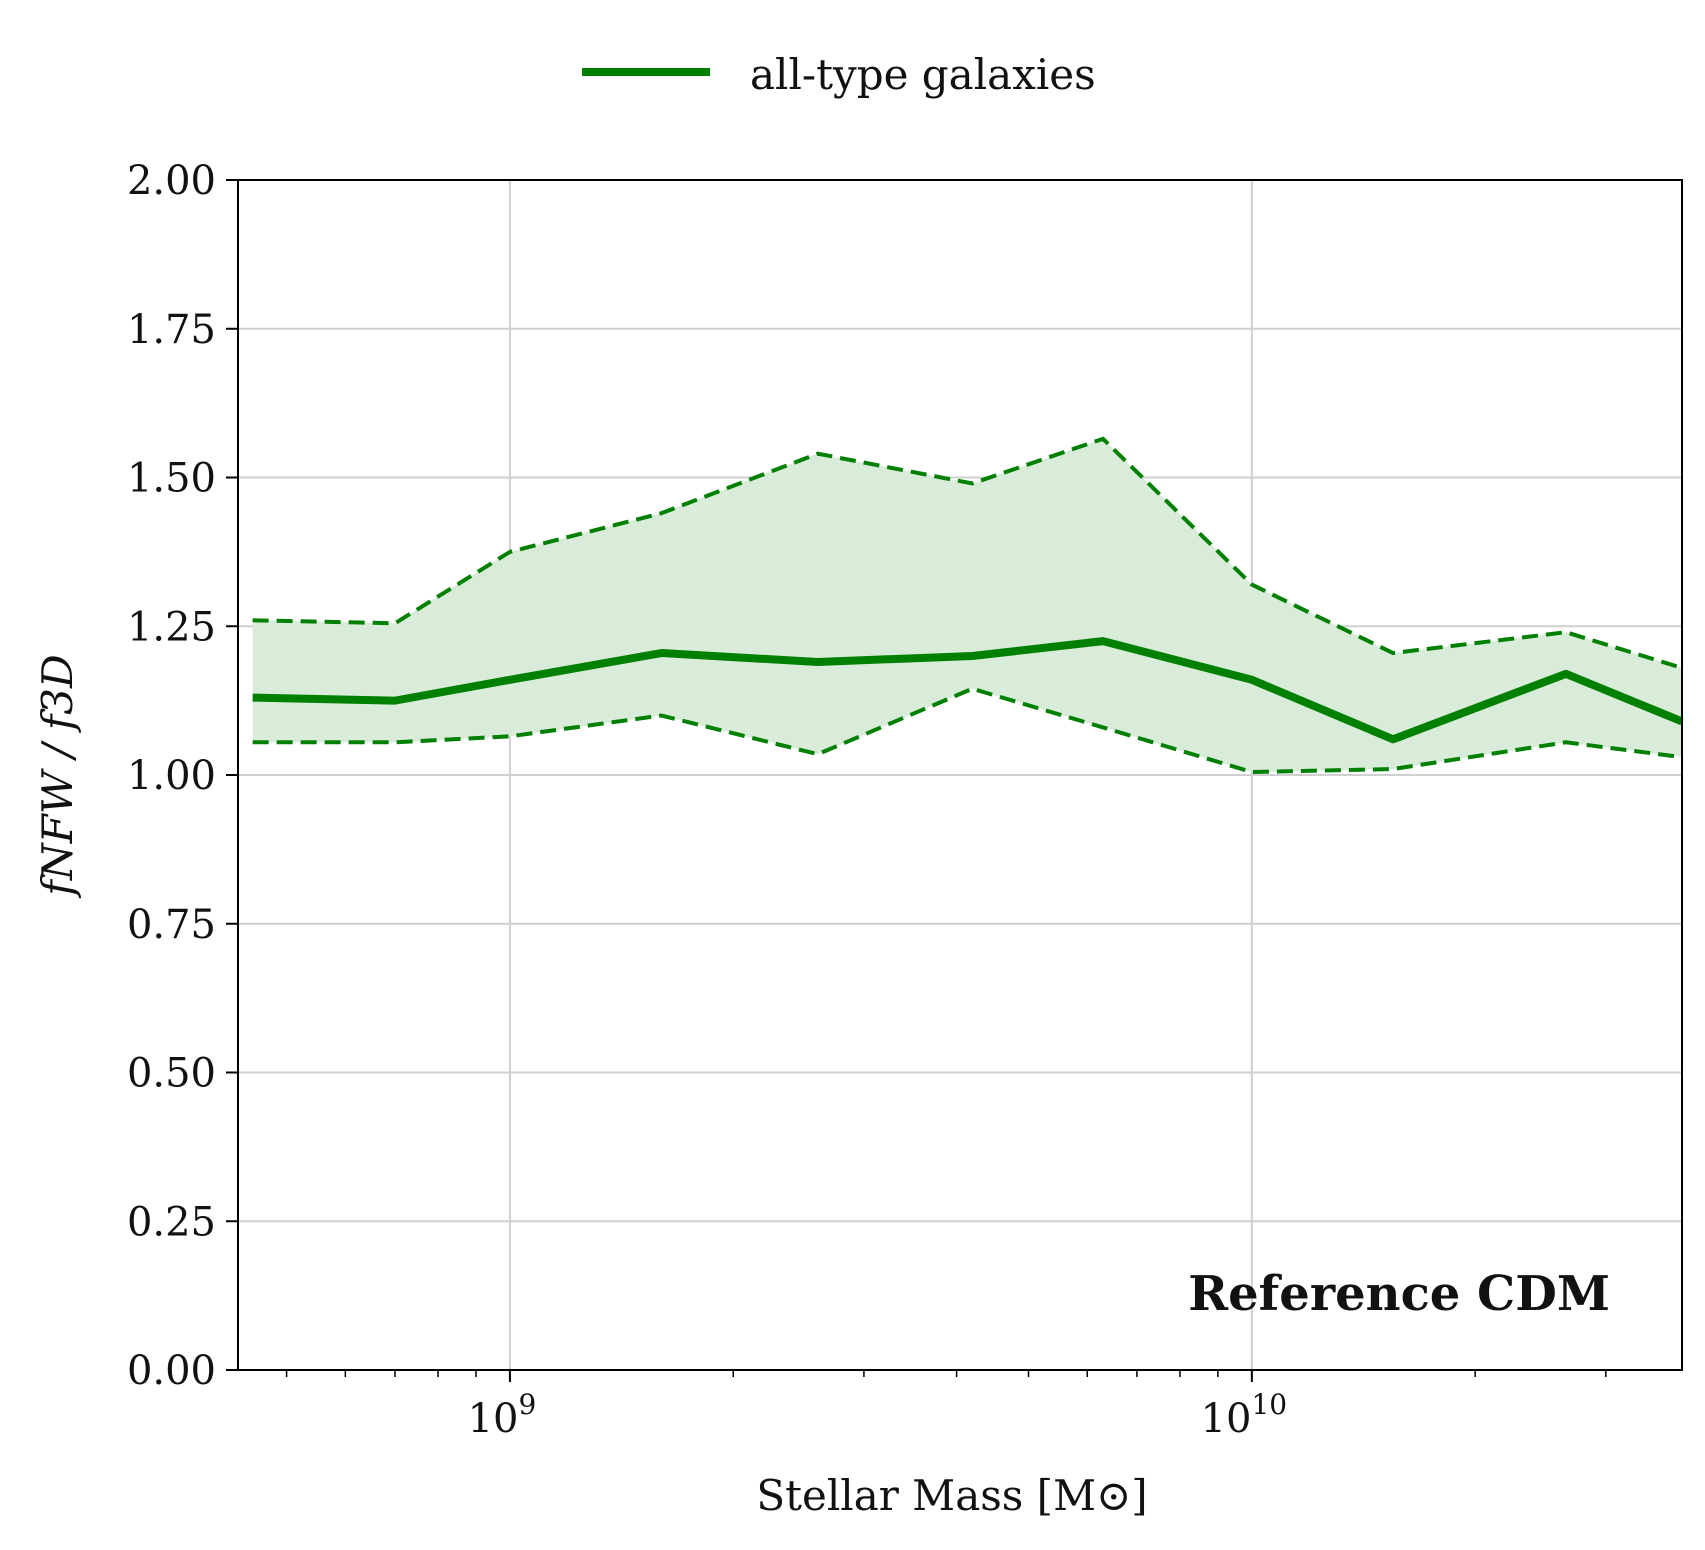  Describe the element at coordinates (502, 1415) in the screenshot. I see `x-tick-label: 109` at that location.